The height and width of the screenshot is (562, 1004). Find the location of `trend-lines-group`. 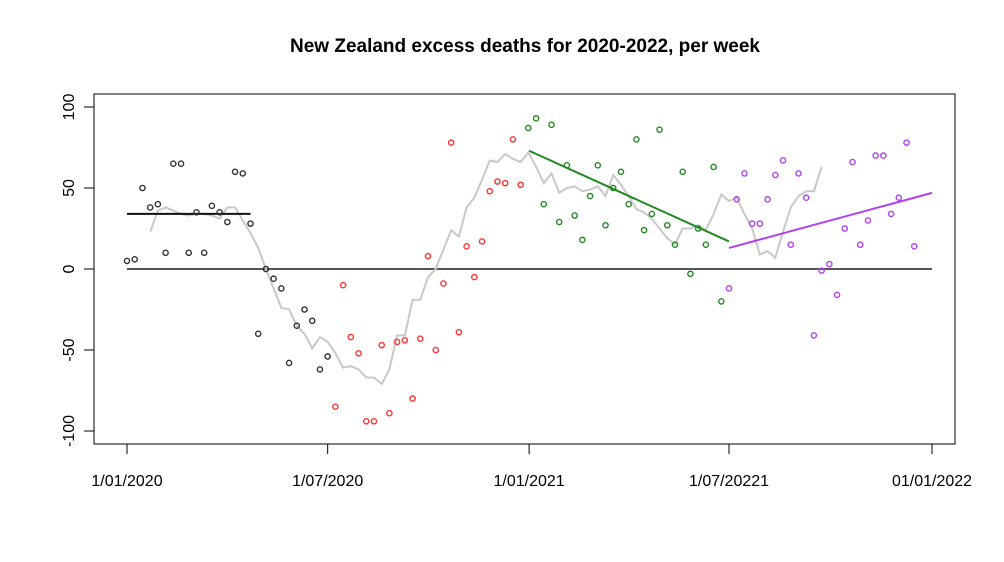

trend-lines-group is located at coordinates (530, 199).